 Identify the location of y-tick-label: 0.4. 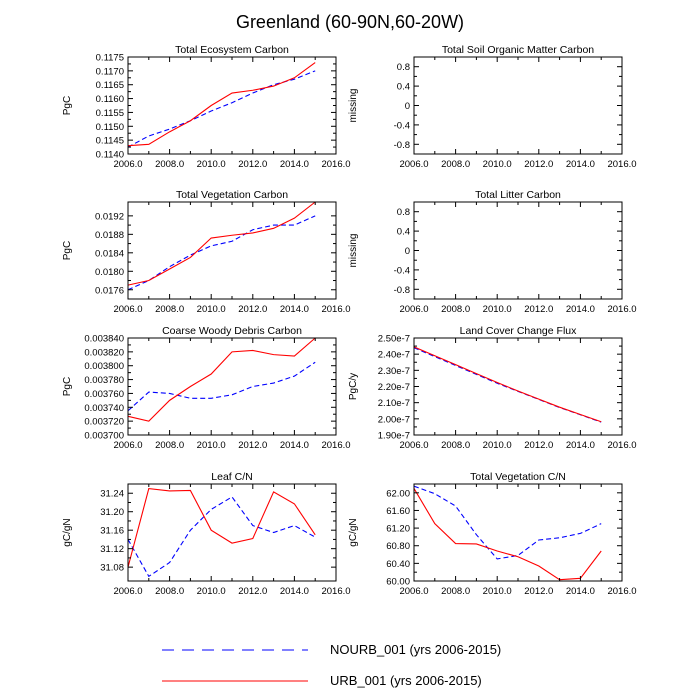
(403, 87).